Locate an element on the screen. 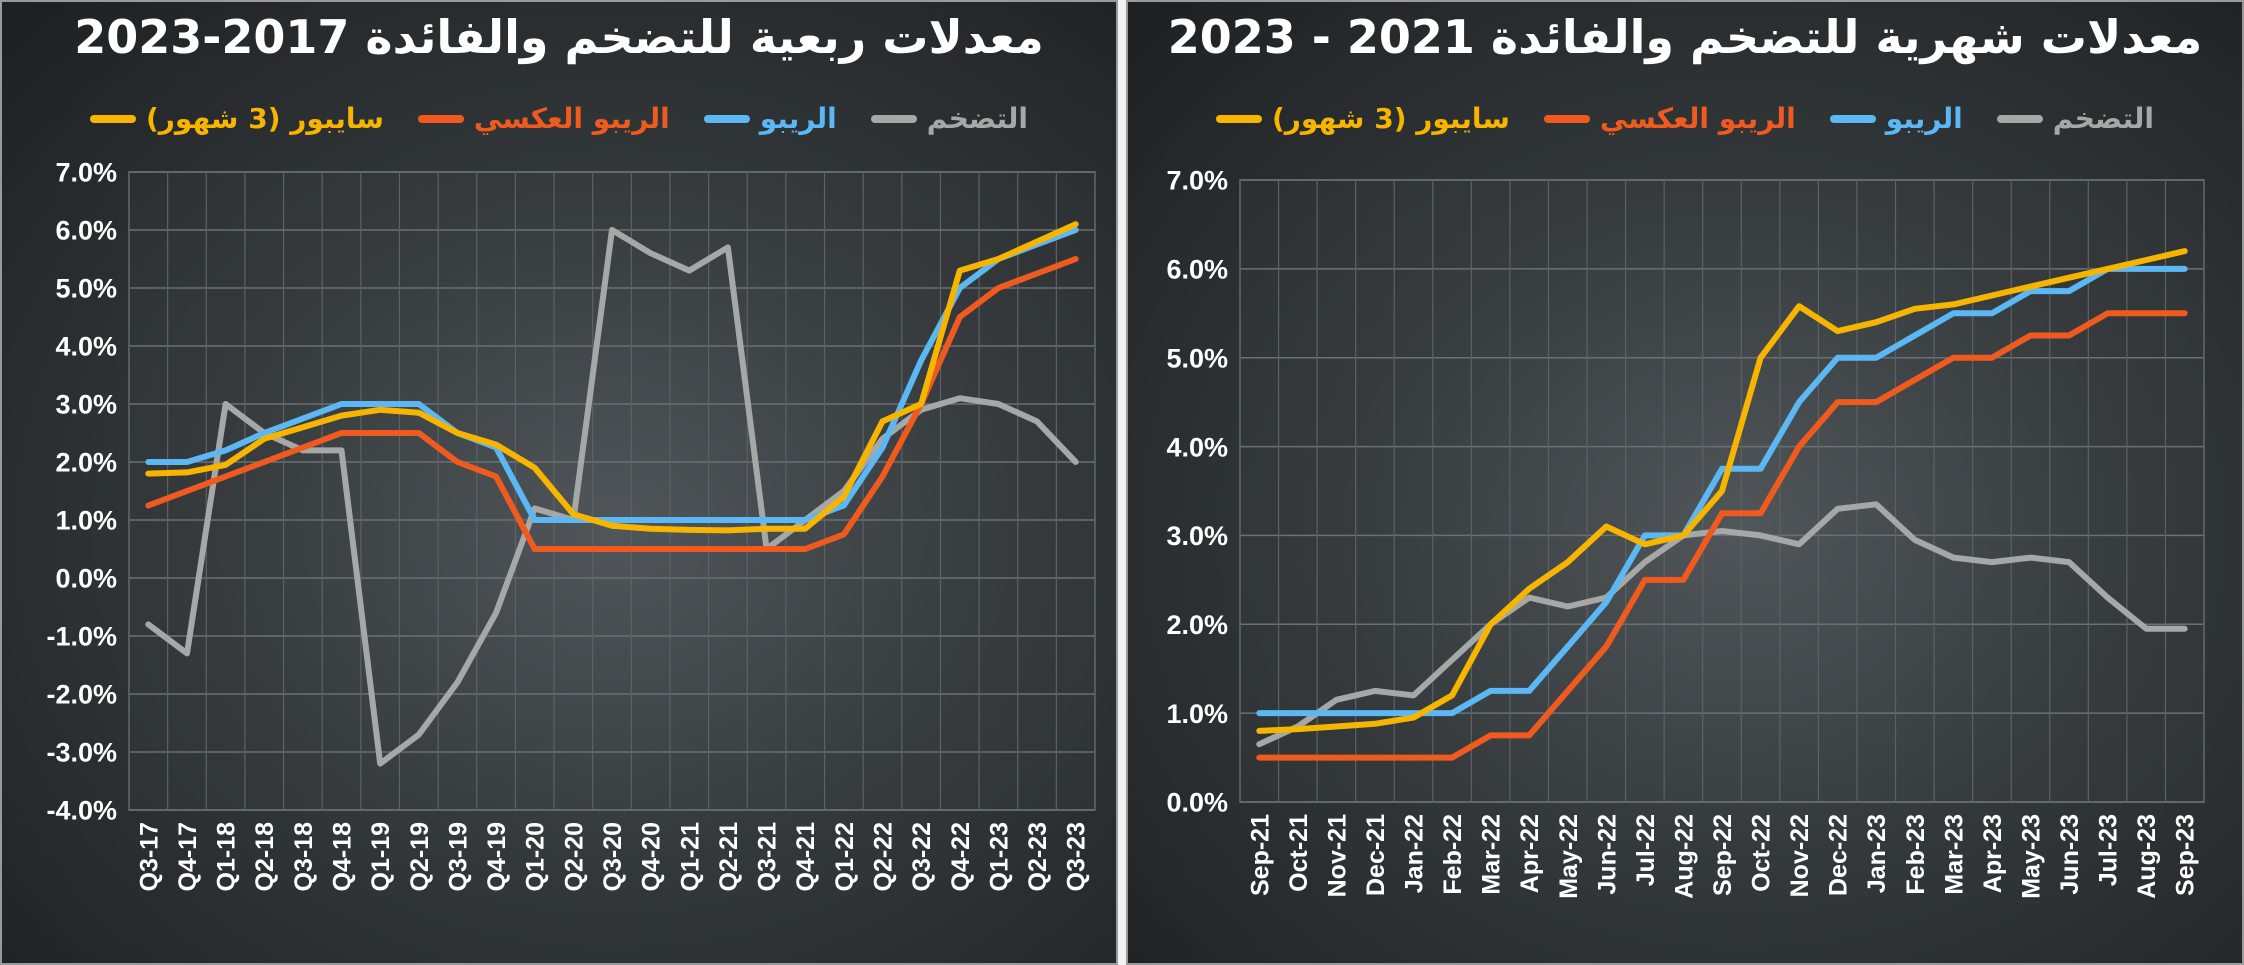  y-tick-label: 0.0% is located at coordinates (1197, 803).